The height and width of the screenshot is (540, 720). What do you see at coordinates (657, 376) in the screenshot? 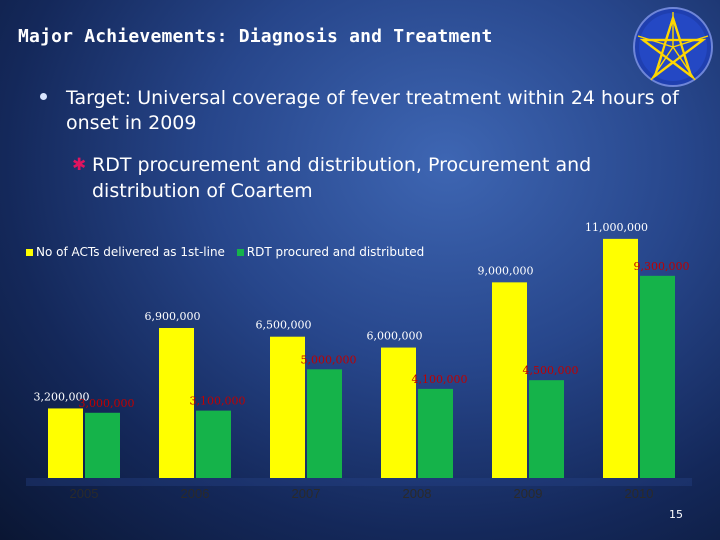
I see `bar-rdt-2010` at bounding box center [657, 376].